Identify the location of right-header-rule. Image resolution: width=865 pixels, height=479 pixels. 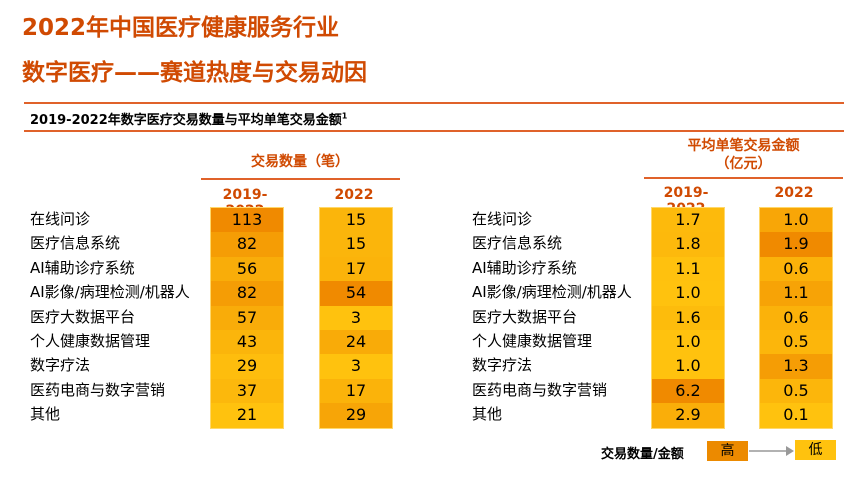
(743, 178).